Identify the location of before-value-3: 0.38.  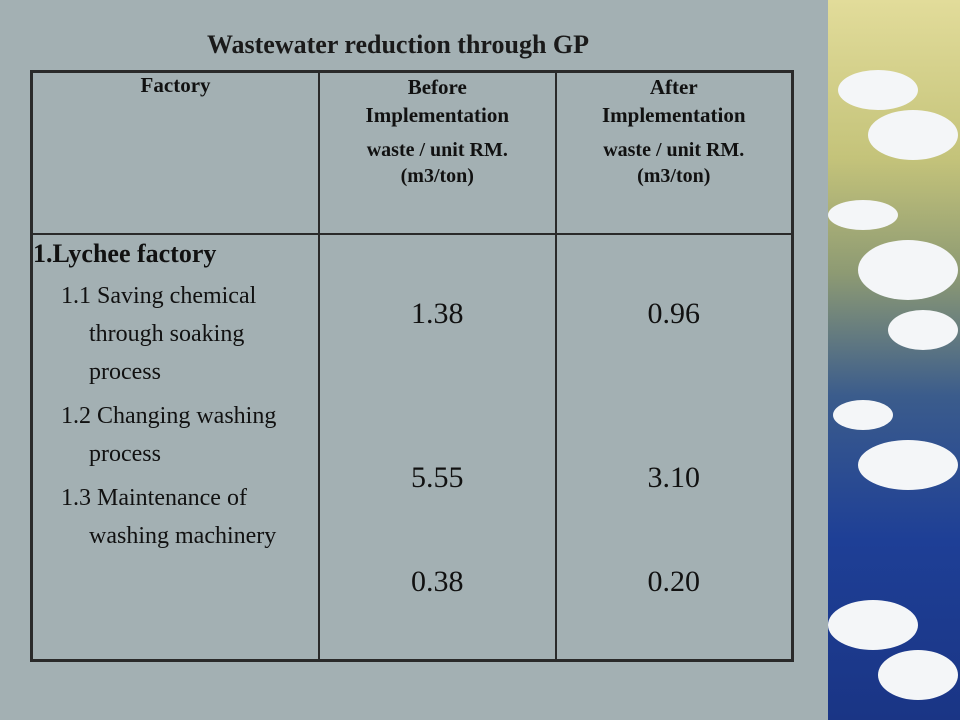
(437, 581).